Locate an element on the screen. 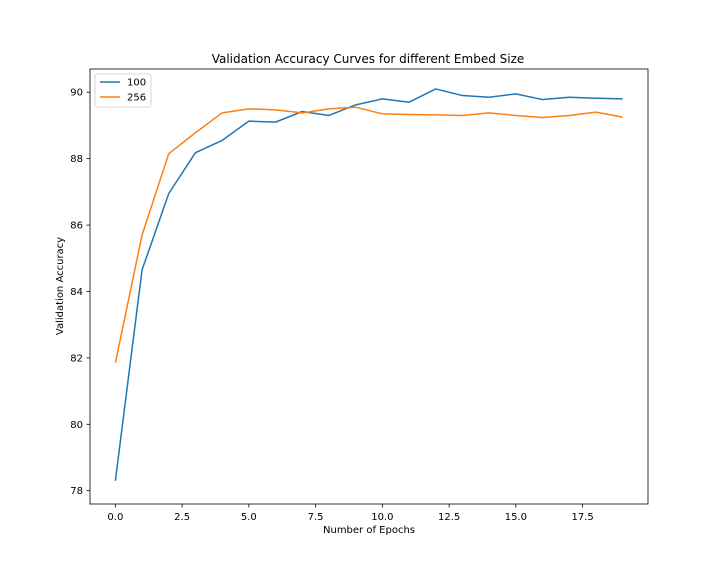  y-axis-label: Validation Accuracy is located at coordinates (60, 286).